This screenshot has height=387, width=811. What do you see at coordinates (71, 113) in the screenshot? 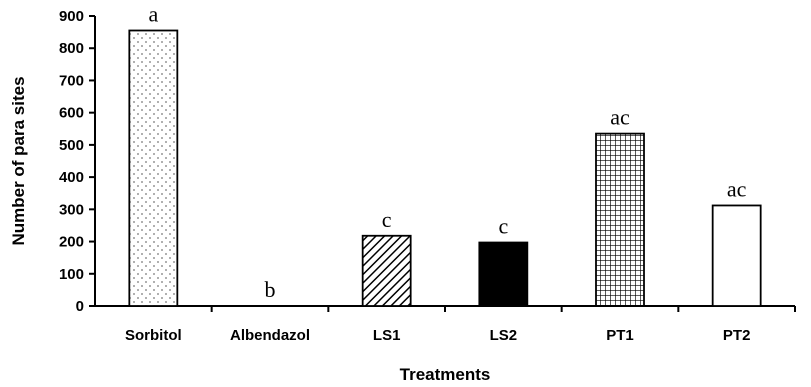
I see `y-tick-label: 600` at bounding box center [71, 113].